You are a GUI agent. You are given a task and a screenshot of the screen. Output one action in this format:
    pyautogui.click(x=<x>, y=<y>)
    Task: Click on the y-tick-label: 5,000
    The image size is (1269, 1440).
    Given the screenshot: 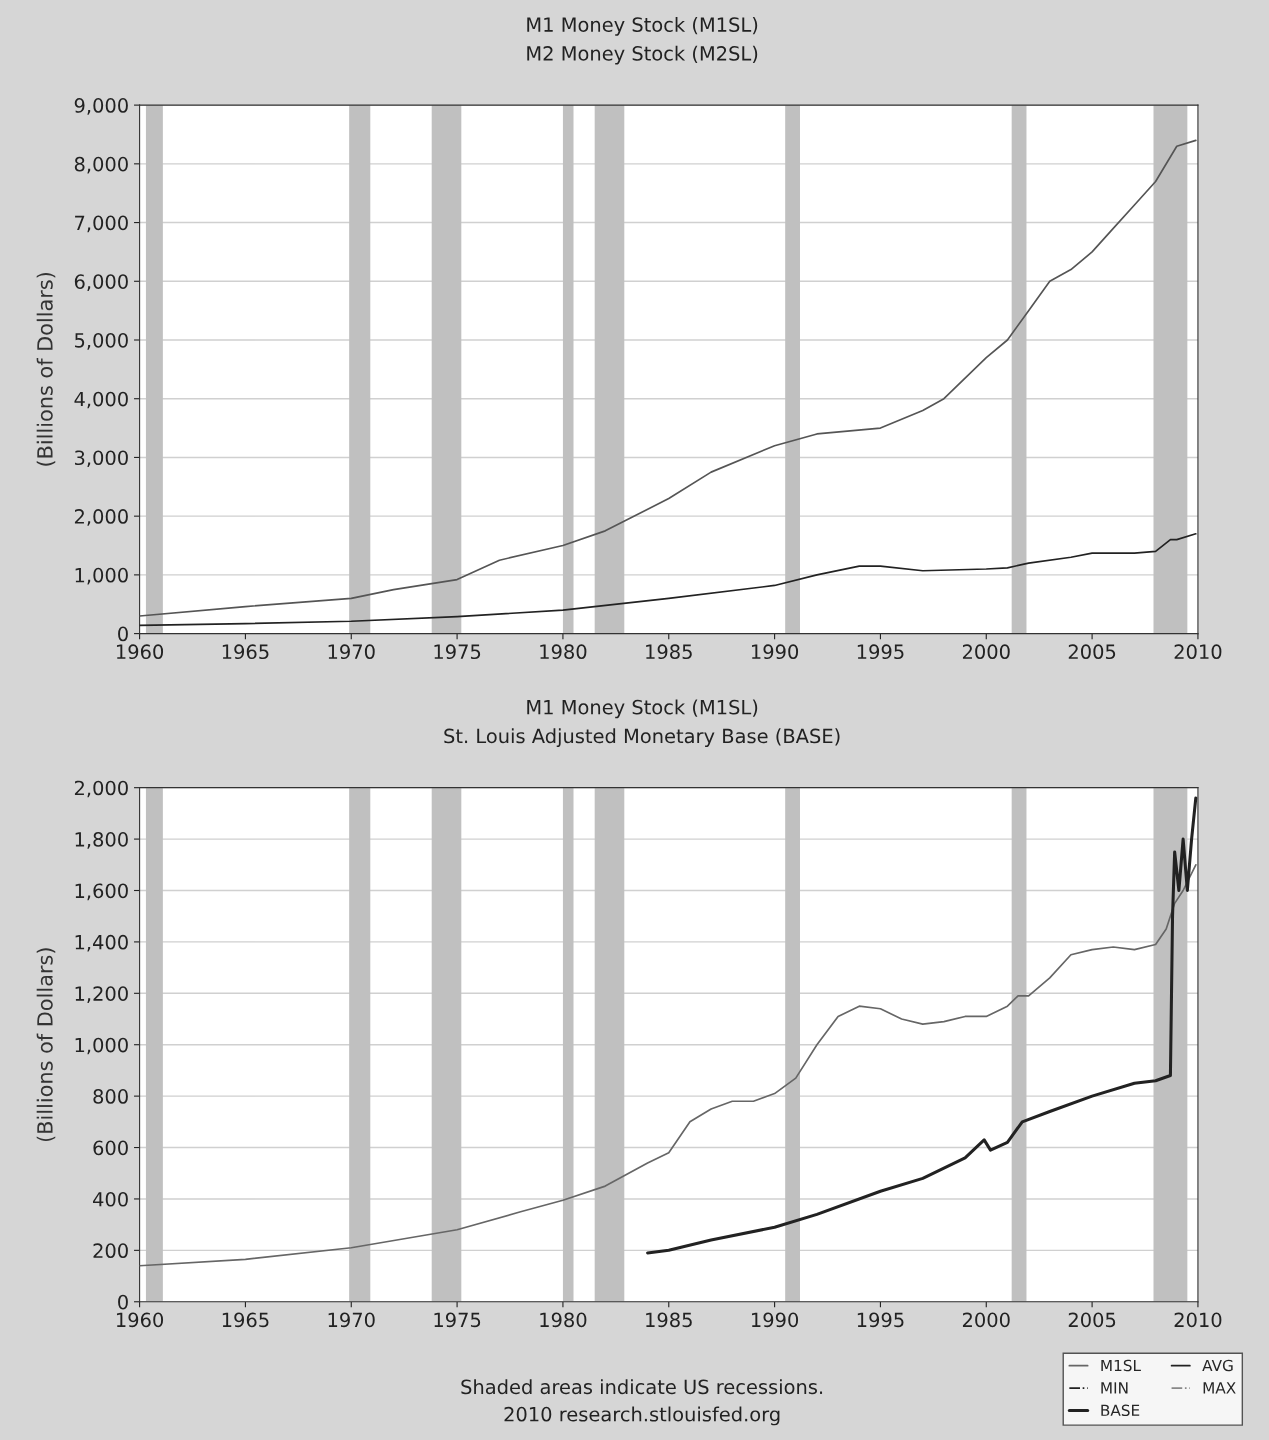 What is the action you would take?
    pyautogui.click(x=101, y=341)
    